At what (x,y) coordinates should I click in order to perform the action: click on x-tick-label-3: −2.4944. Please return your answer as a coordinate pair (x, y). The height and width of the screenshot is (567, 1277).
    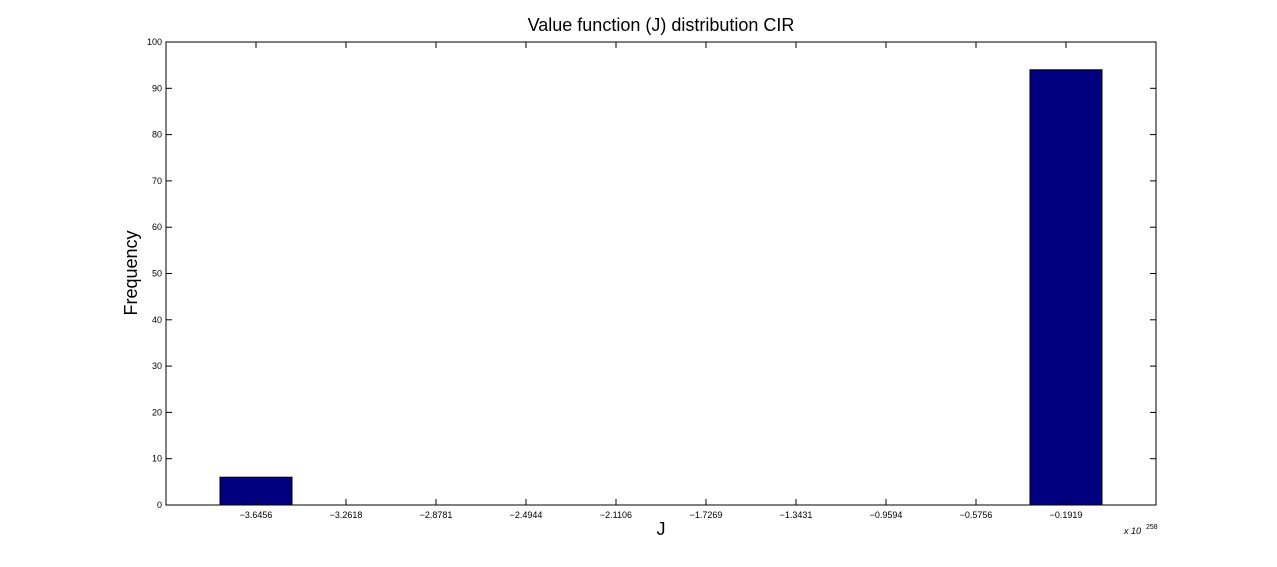
    Looking at the image, I should click on (526, 515).